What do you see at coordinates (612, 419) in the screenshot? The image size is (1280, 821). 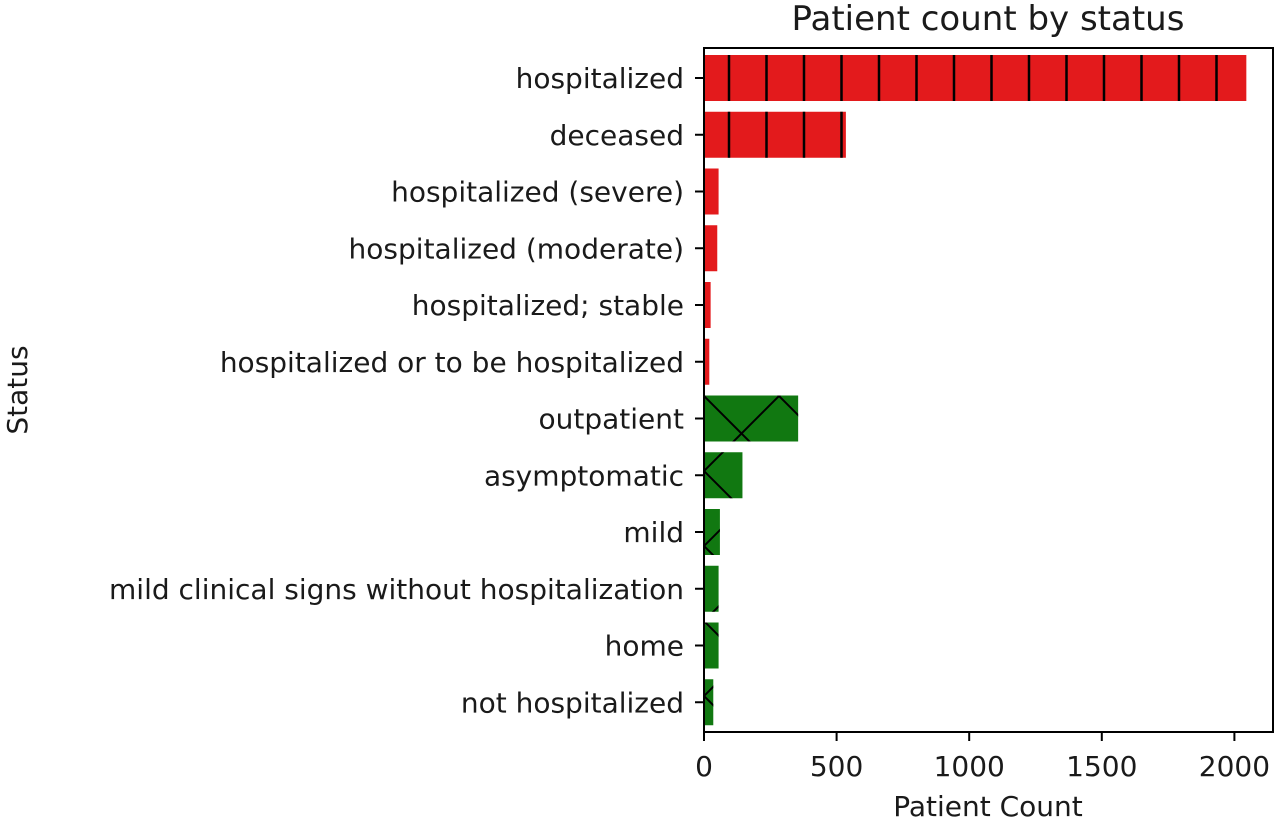 I see `y-tick-label: outpatient` at bounding box center [612, 419].